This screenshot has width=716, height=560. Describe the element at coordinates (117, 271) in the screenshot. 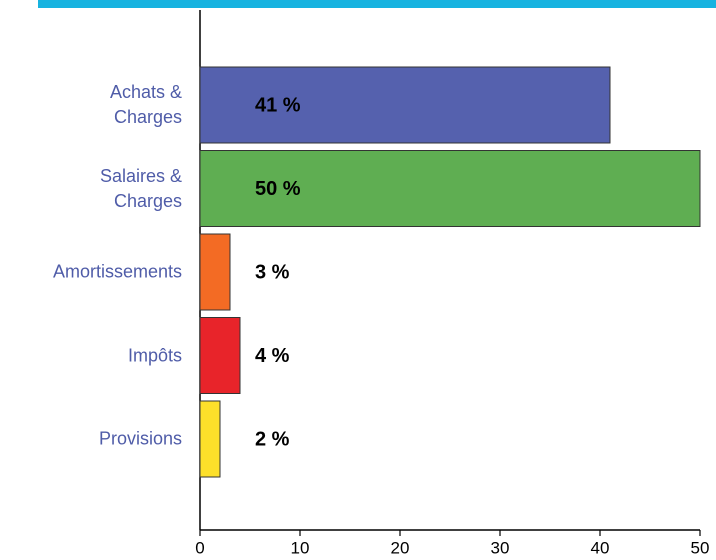

I see `category-label: Amortissements` at that location.